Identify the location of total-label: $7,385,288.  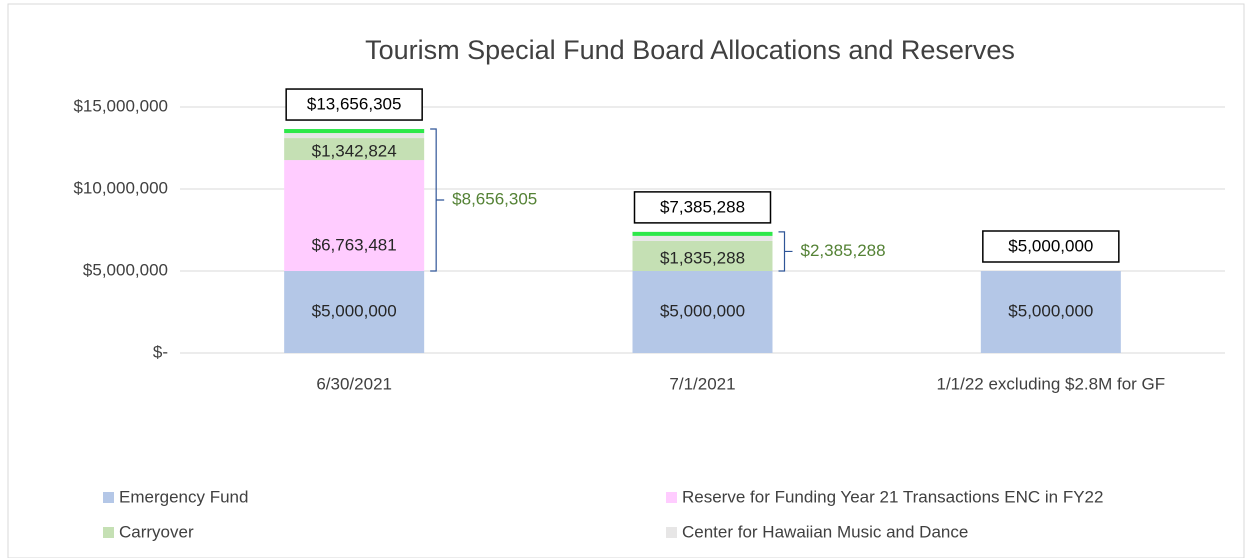
(702, 206).